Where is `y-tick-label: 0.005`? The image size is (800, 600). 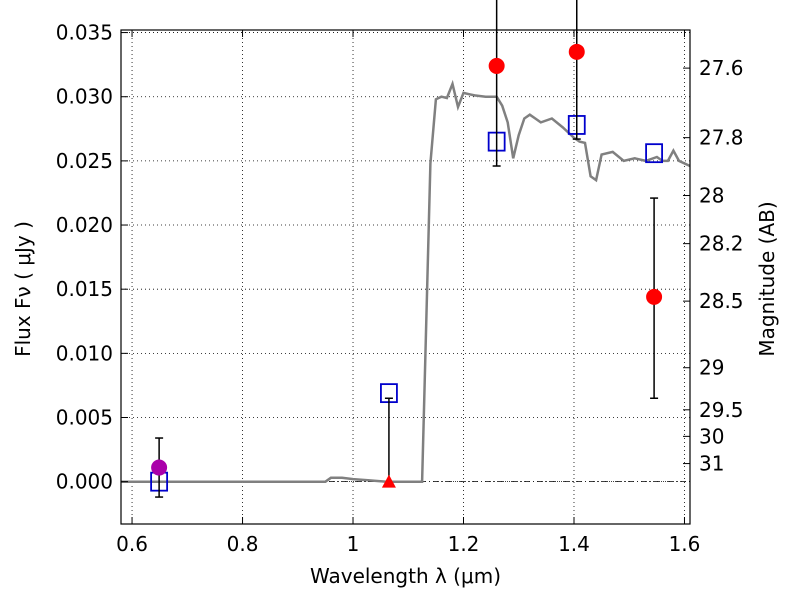
y-tick-label: 0.005 is located at coordinates (84, 418).